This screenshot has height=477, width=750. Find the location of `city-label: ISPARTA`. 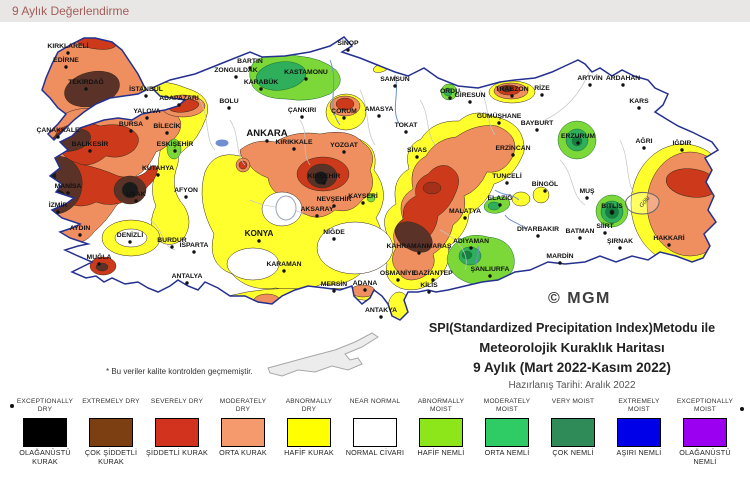

city-label: ISPARTA is located at coordinates (194, 245).